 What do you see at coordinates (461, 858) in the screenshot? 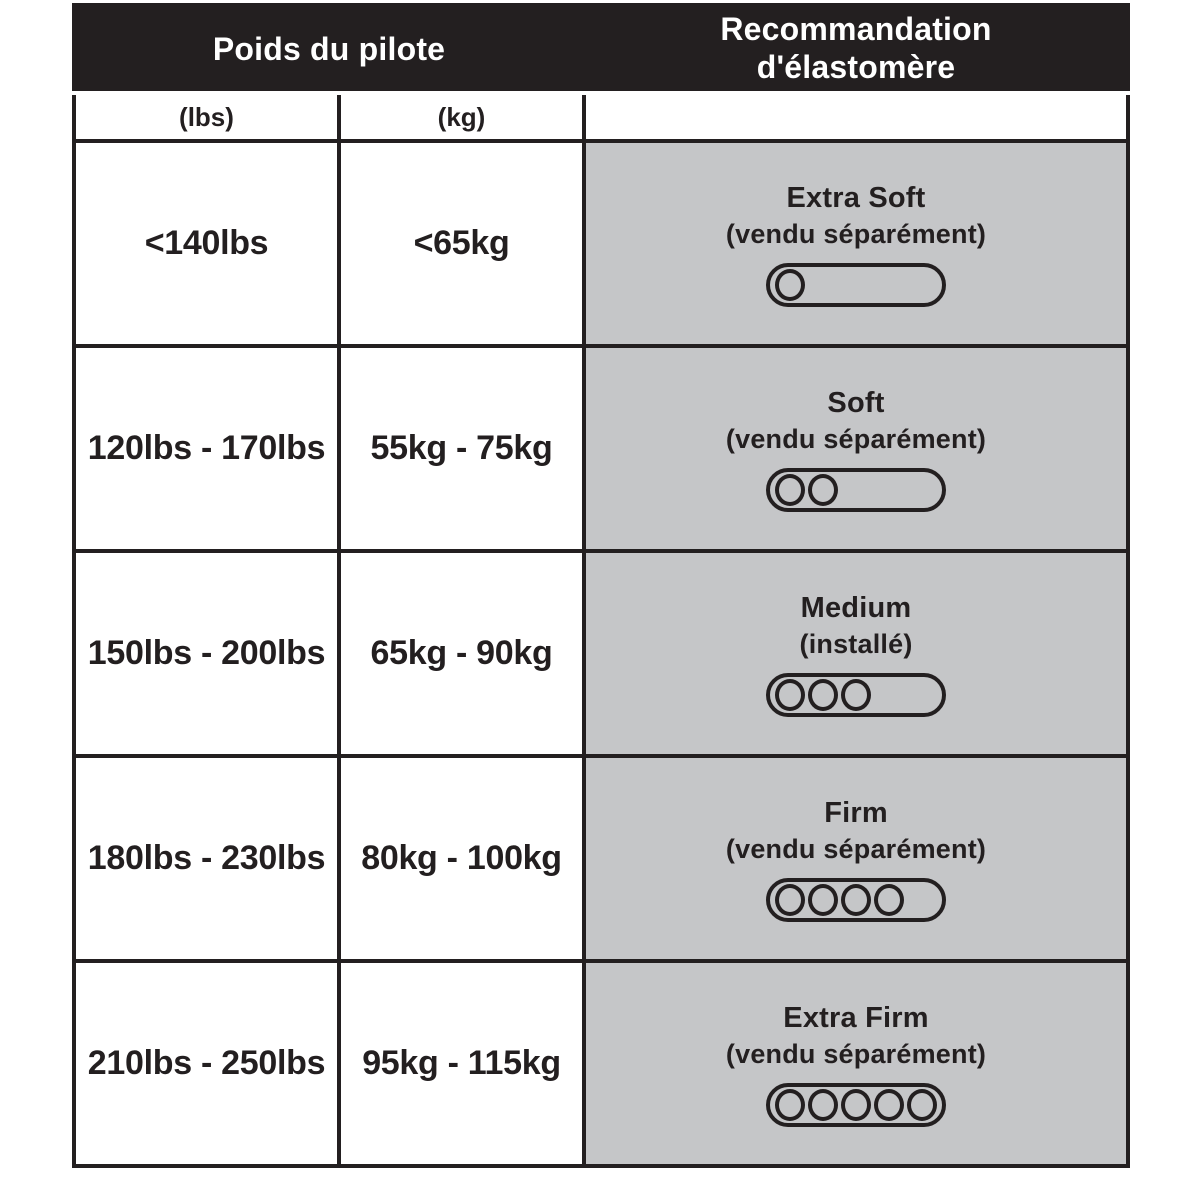
I see `weight-kg-cell: 80kg - 100kg` at bounding box center [461, 858].